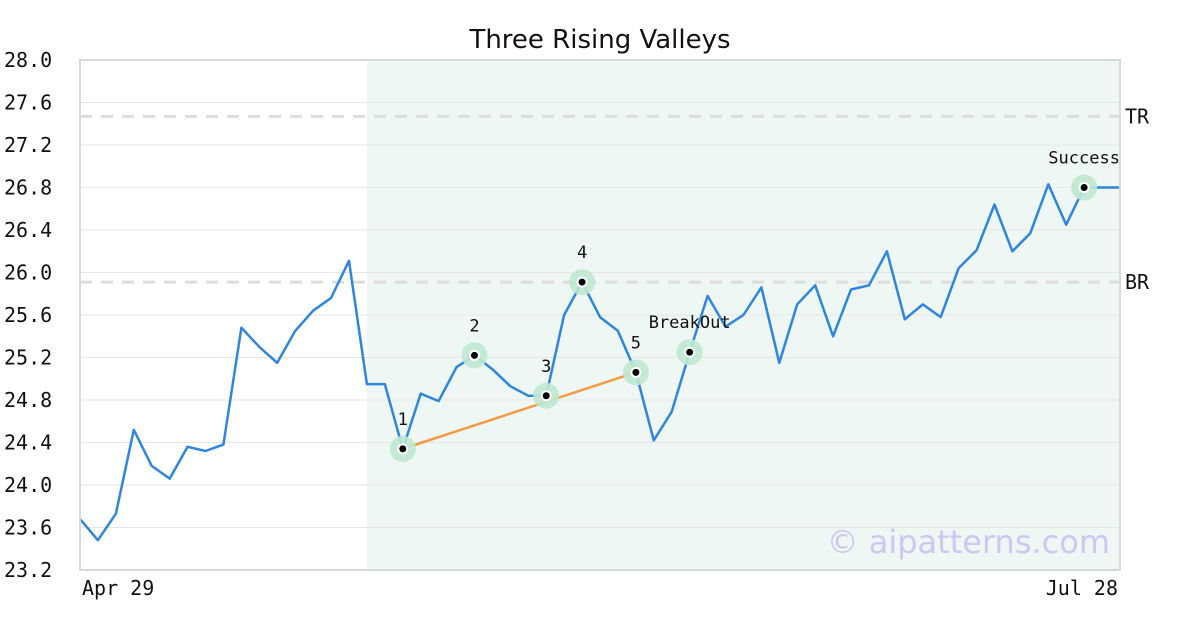  What do you see at coordinates (474, 326) in the screenshot?
I see `marker-label: 2` at bounding box center [474, 326].